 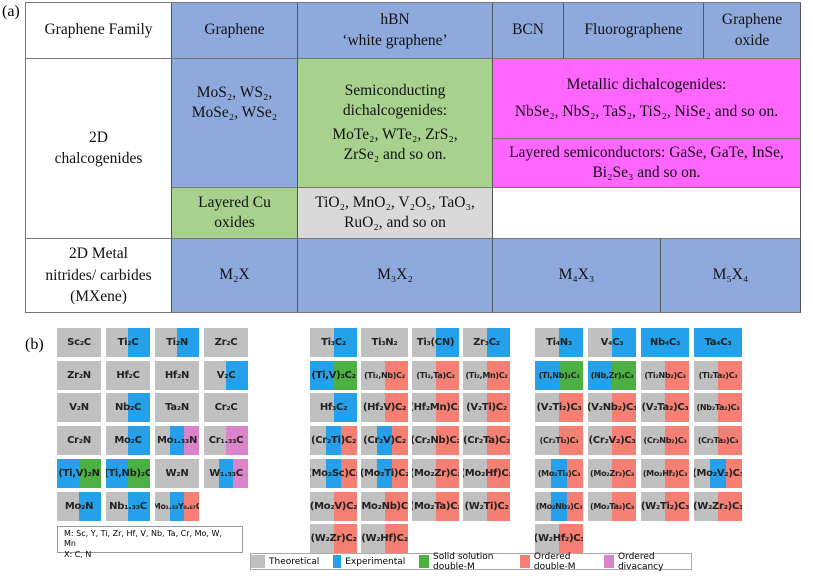 I want to click on tile-label: (Hf₂Mn)C₂, so click(x=435, y=408).